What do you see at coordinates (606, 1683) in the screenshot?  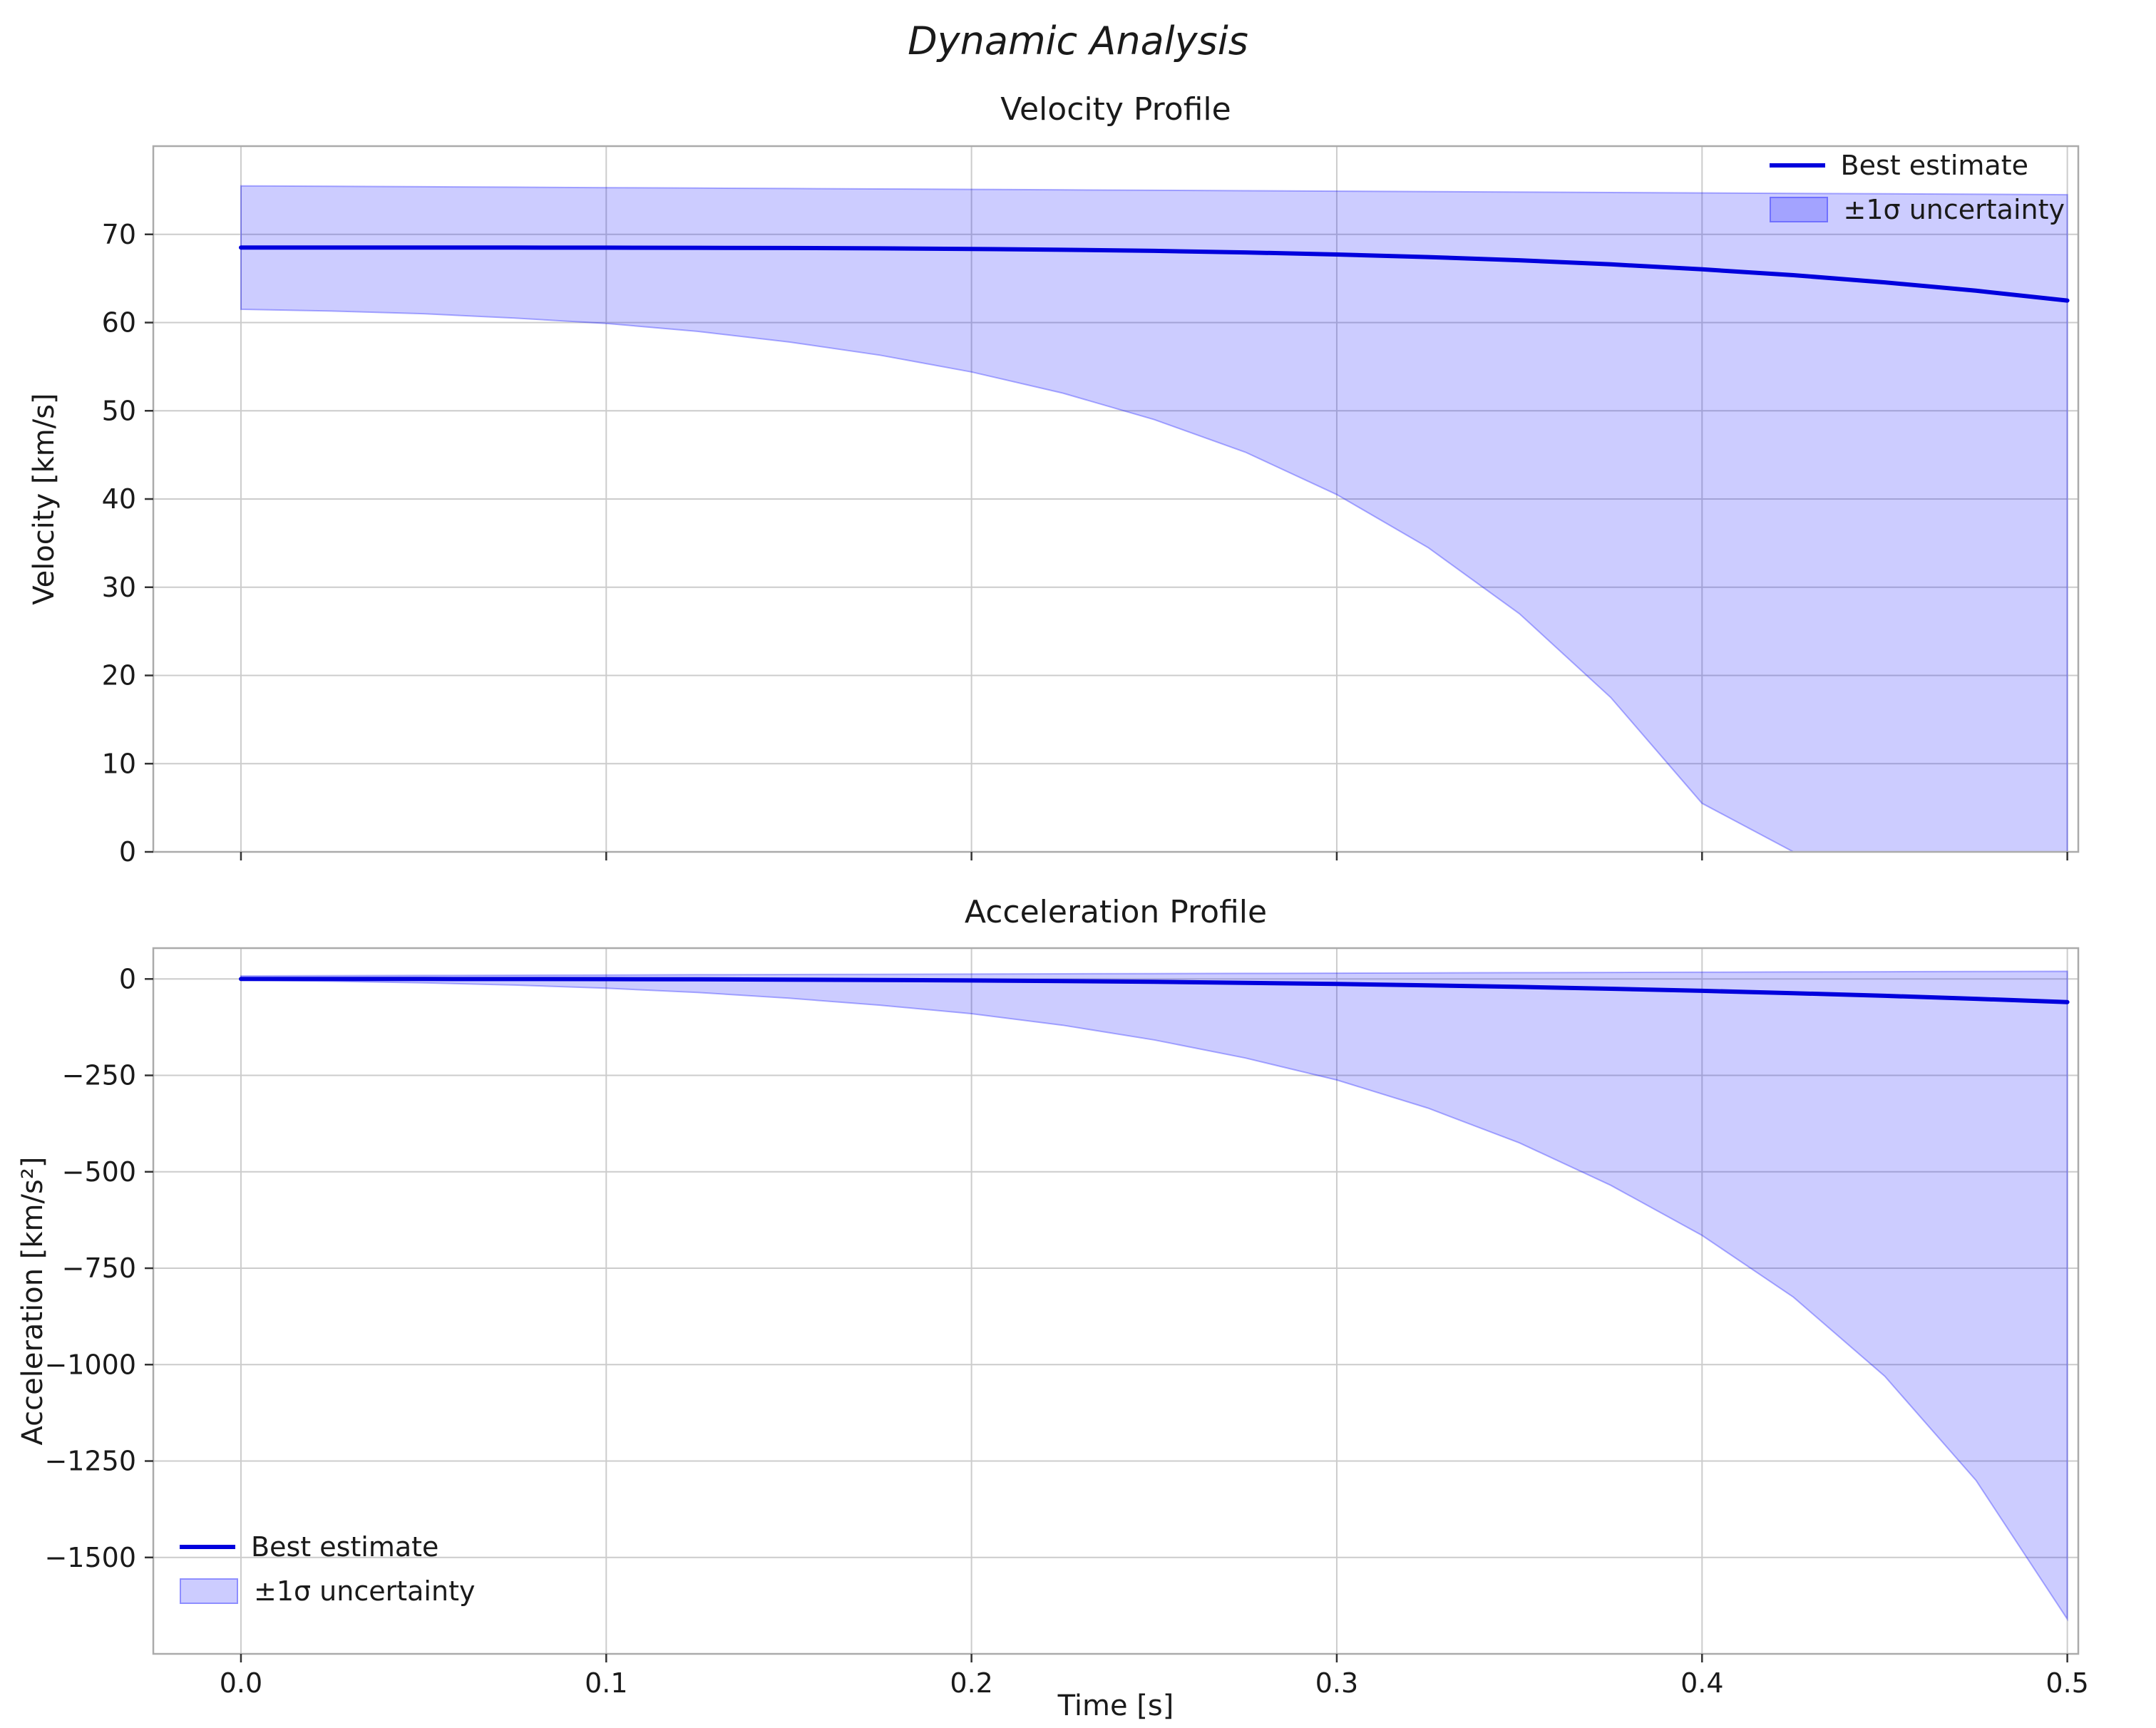 I see `x-tick-label: 0.1` at bounding box center [606, 1683].